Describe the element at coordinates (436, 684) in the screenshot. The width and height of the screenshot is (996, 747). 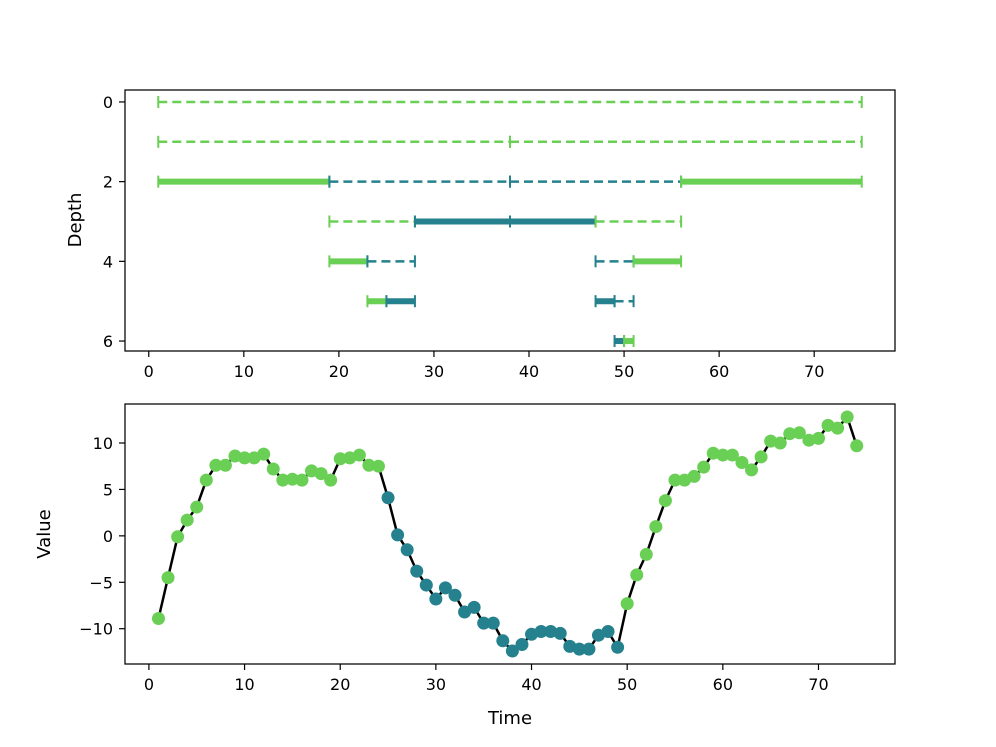
I see `series-x-tick-label: 30` at that location.